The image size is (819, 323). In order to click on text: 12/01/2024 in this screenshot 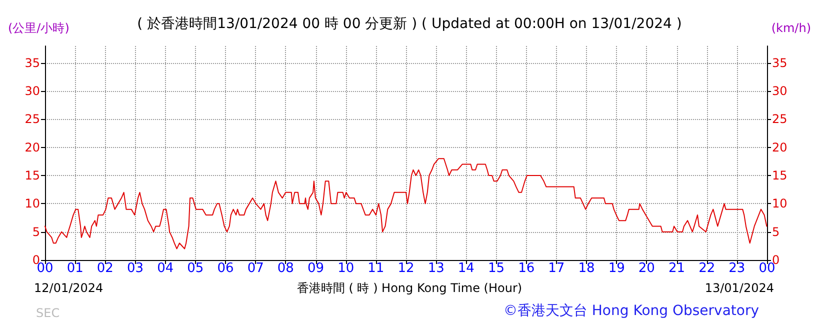, I will do `click(69, 288)`.